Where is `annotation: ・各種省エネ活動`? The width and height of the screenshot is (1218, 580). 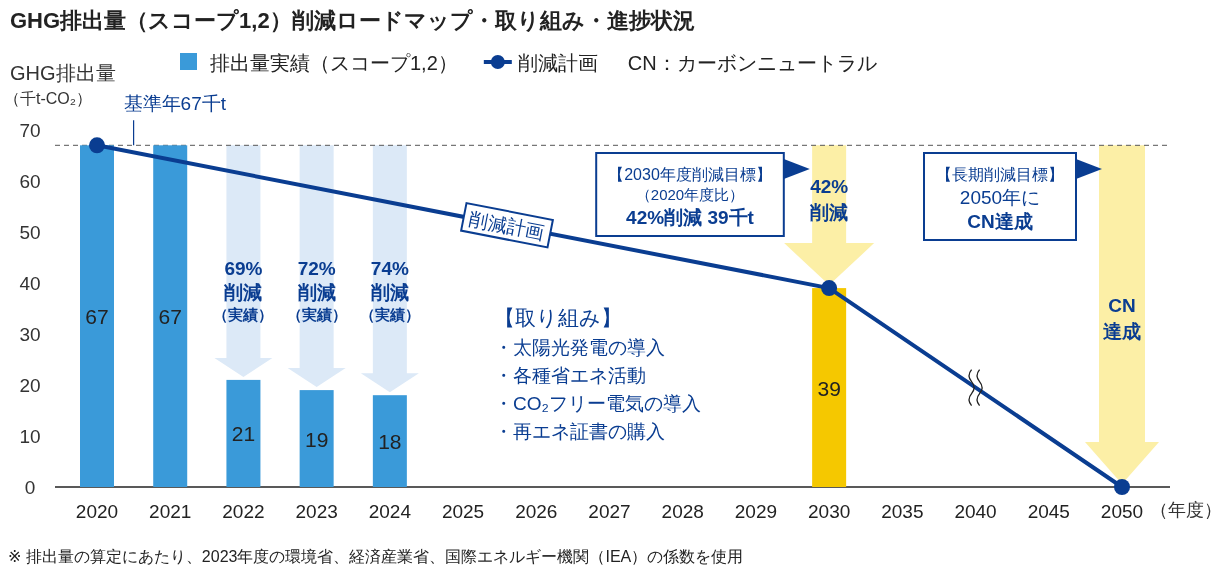 annotation: ・各種省エネ活動 is located at coordinates (570, 375).